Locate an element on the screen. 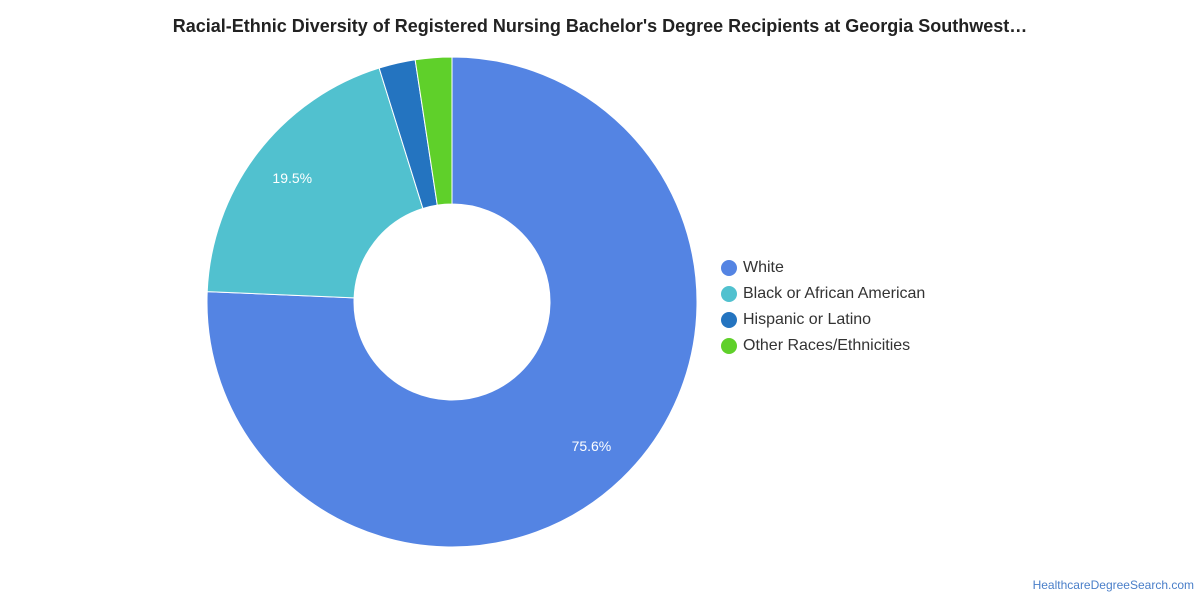 Image resolution: width=1200 pixels, height=600 pixels. legend-item: Black or African American is located at coordinates (823, 294).